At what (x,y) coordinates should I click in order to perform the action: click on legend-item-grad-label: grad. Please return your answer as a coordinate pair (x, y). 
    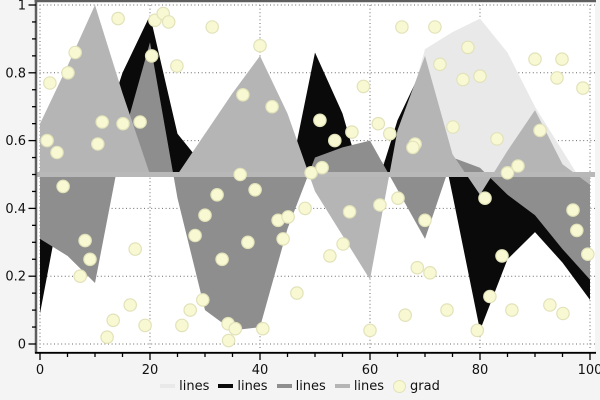
    Looking at the image, I should click on (425, 386).